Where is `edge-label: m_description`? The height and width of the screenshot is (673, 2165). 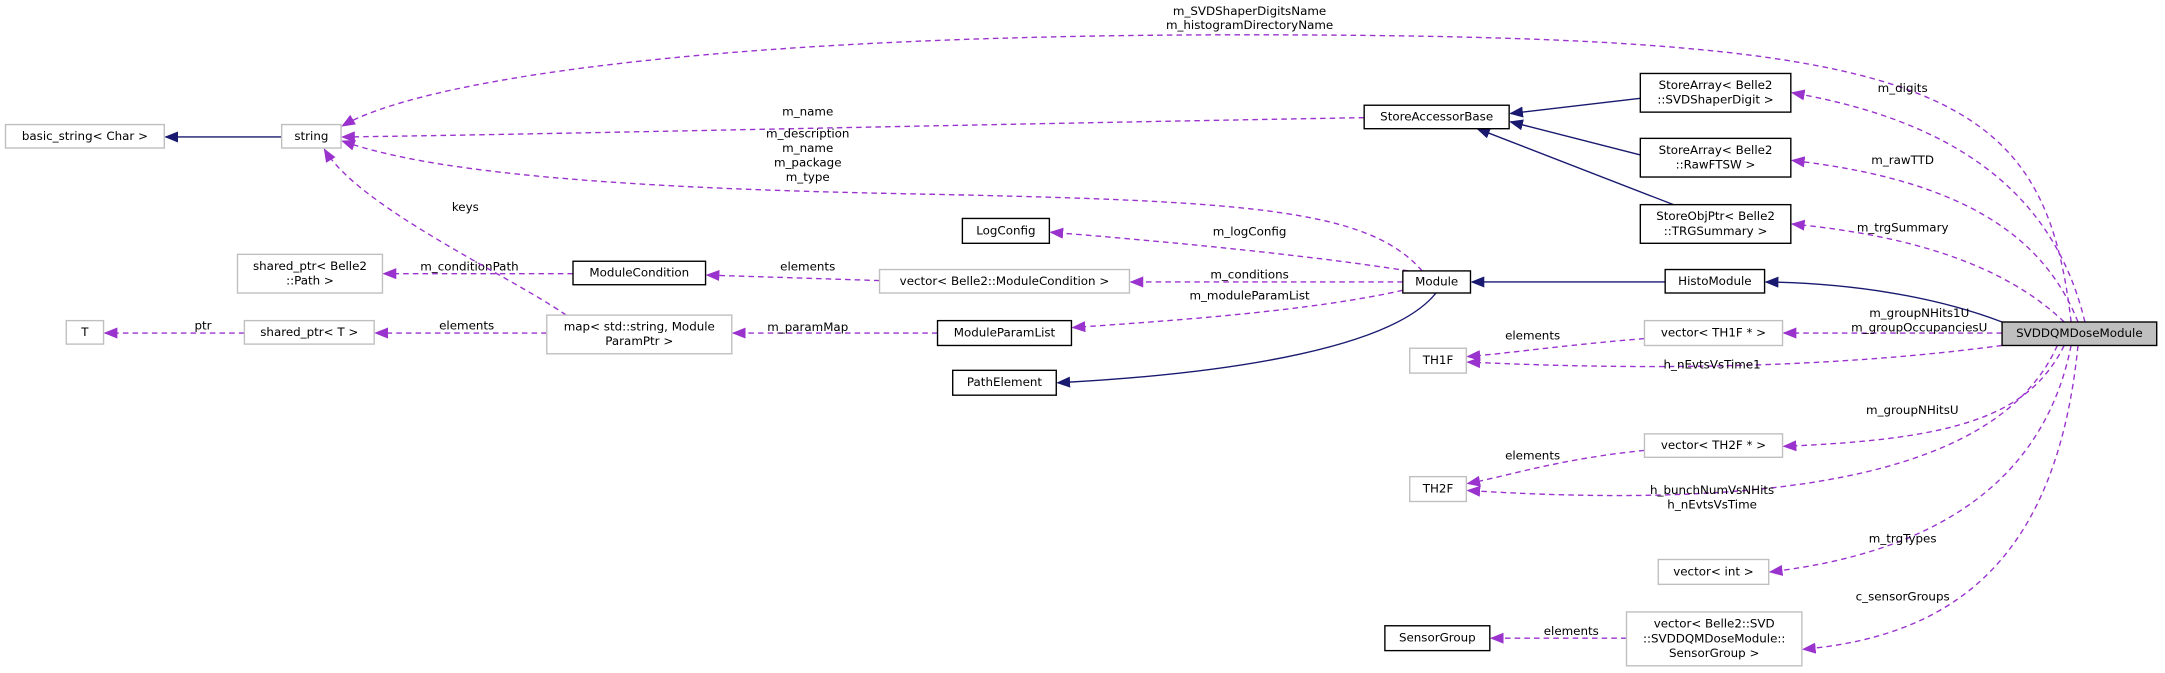 edge-label: m_description is located at coordinates (807, 134).